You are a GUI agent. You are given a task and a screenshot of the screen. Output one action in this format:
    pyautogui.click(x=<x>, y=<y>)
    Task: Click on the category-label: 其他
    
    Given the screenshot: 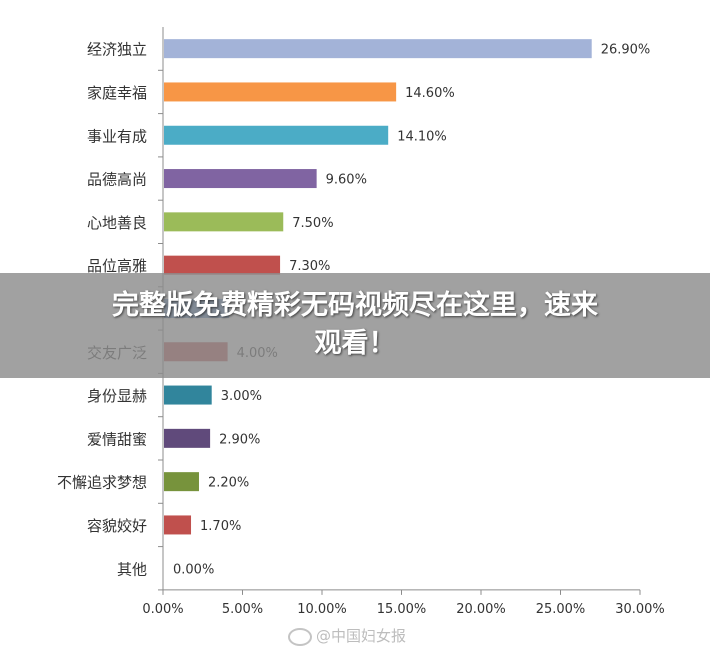 What is the action you would take?
    pyautogui.click(x=132, y=569)
    